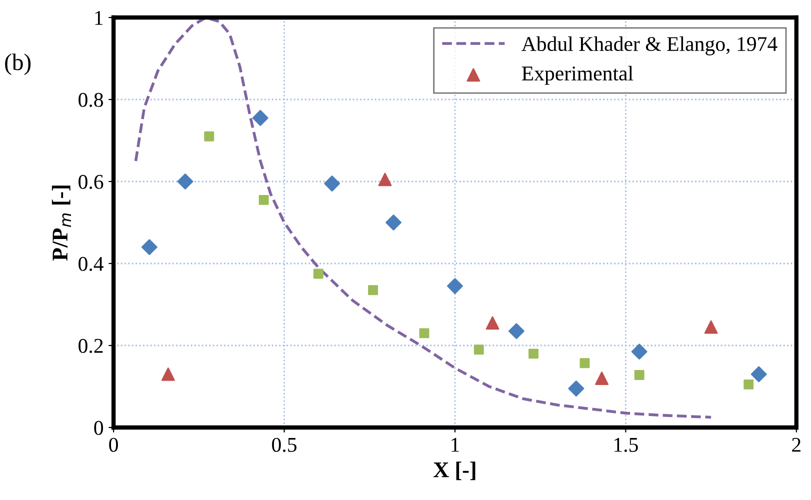 Image resolution: width=811 pixels, height=500 pixels. I want to click on y-tick-label: 0.8, so click(91, 100).